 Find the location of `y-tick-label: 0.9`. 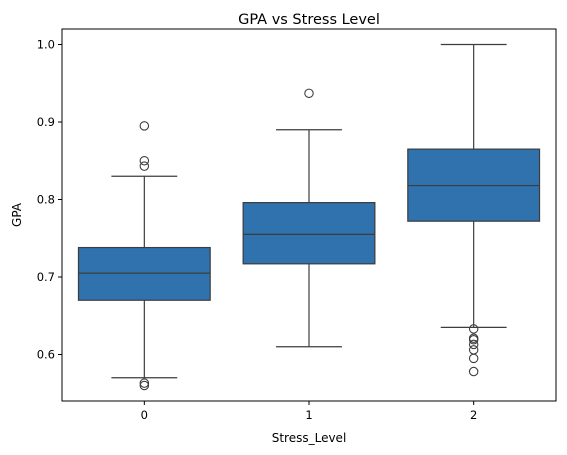

y-tick-label: 0.9 is located at coordinates (46, 122).